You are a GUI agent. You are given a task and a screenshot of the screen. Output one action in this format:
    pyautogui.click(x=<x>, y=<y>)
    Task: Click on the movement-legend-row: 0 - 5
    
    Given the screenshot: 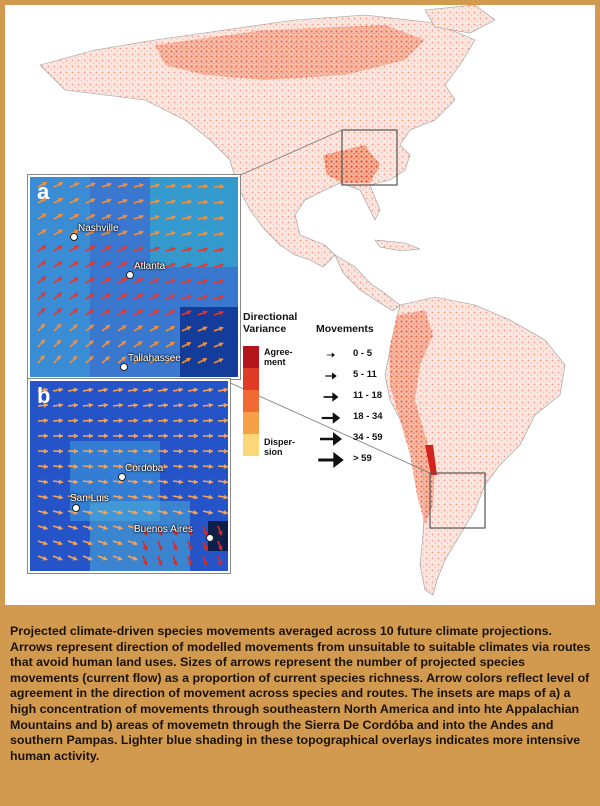 What is the action you would take?
    pyautogui.click(x=353, y=356)
    